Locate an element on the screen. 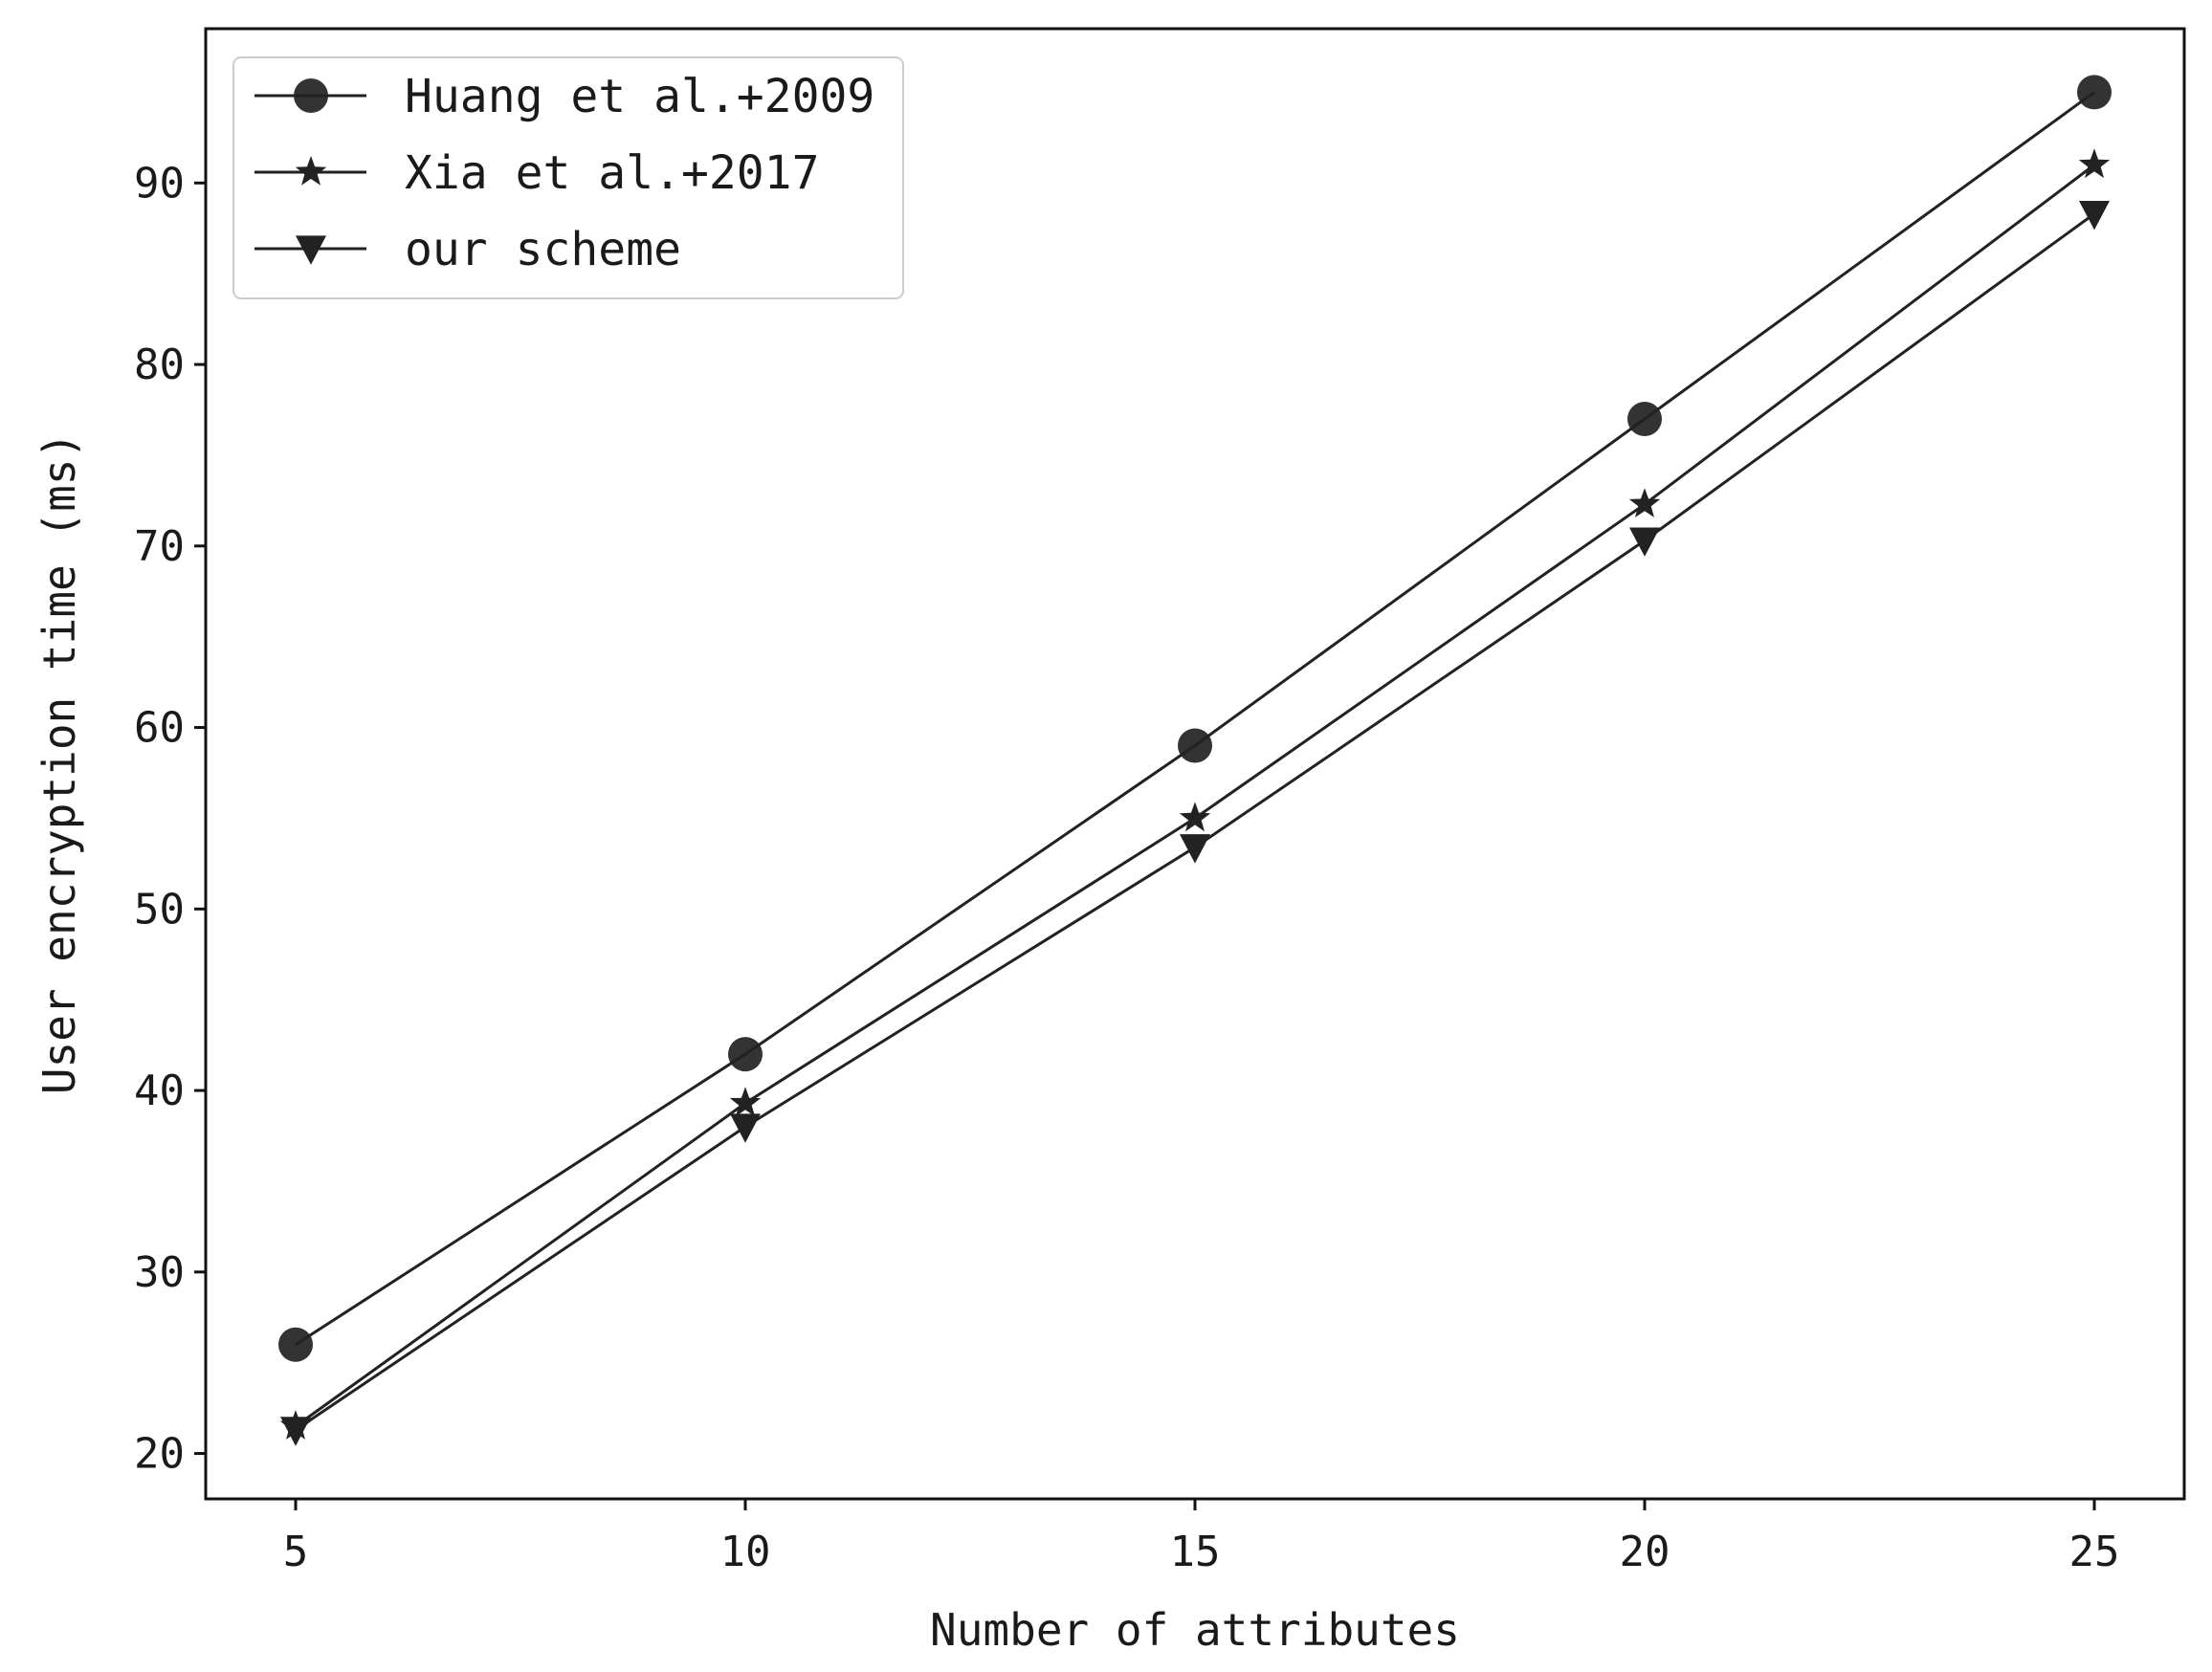 This screenshot has width=2212, height=1672. legend-label: Huang et al.+2009 is located at coordinates (639, 96).